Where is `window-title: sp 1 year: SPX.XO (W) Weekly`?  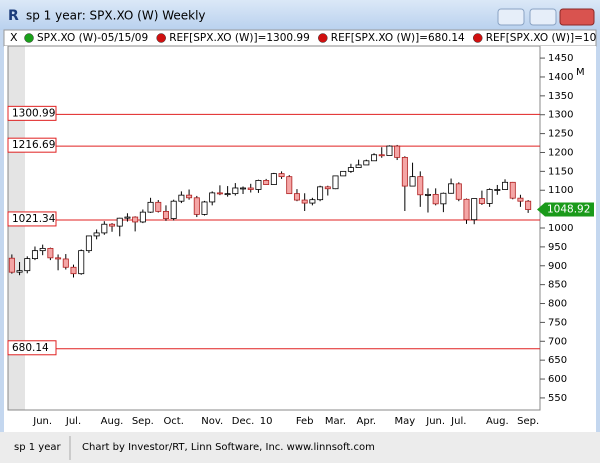 window-title: sp 1 year: SPX.XO (W) Weekly is located at coordinates (116, 16).